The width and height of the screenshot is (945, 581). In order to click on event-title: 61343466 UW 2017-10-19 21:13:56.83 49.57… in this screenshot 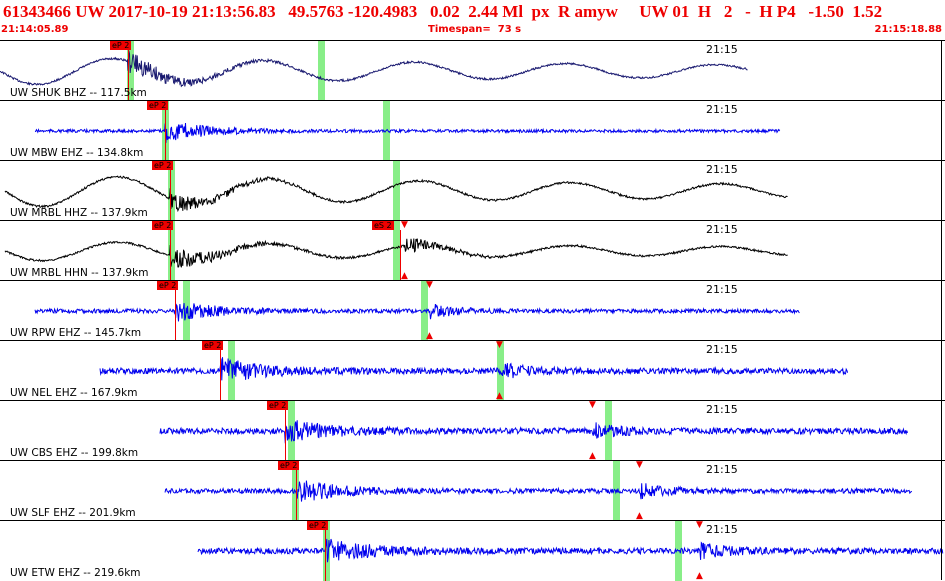, I will do `click(443, 11)`.